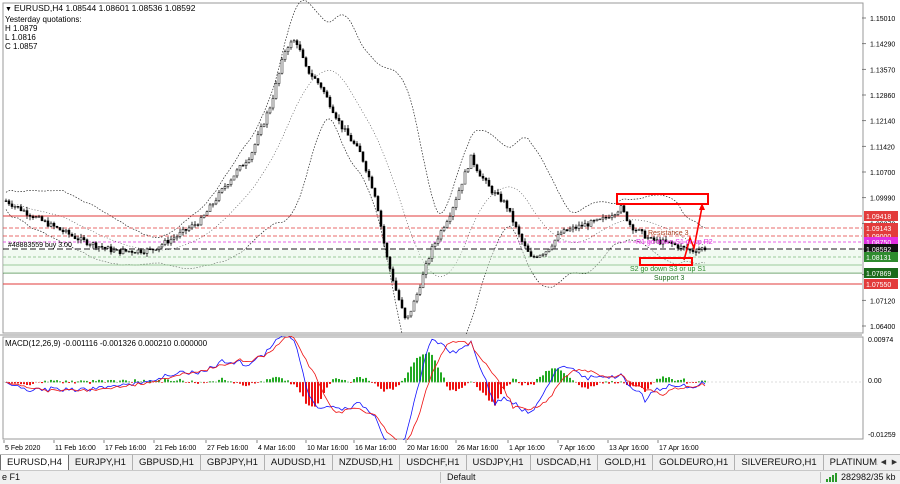 The width and height of the screenshot is (900, 484). Describe the element at coordinates (21, 46) in the screenshot. I see `yesterday-close: C 1.0857` at that location.